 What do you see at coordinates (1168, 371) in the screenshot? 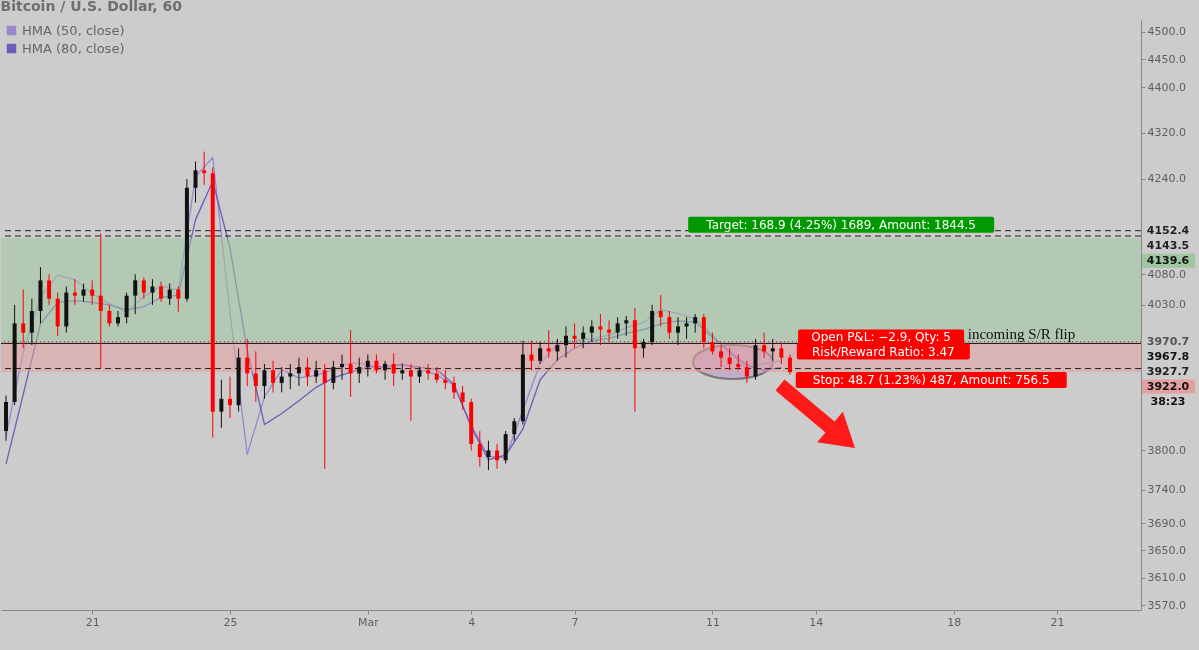
I see `ref-line-label: 3927.7` at bounding box center [1168, 371].